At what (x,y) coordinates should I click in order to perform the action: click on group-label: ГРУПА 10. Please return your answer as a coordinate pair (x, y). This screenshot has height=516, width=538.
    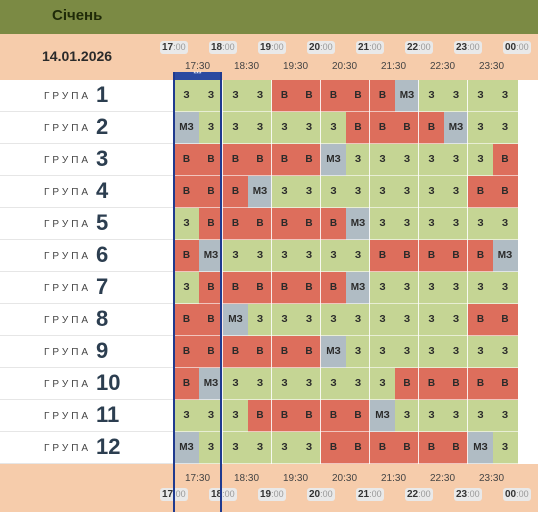
    Looking at the image, I should click on (86, 384).